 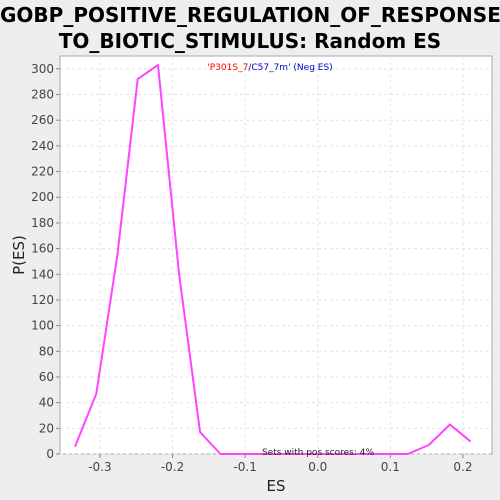 What do you see at coordinates (244, 467) in the screenshot?
I see `x-tick-label: -0.1` at bounding box center [244, 467].